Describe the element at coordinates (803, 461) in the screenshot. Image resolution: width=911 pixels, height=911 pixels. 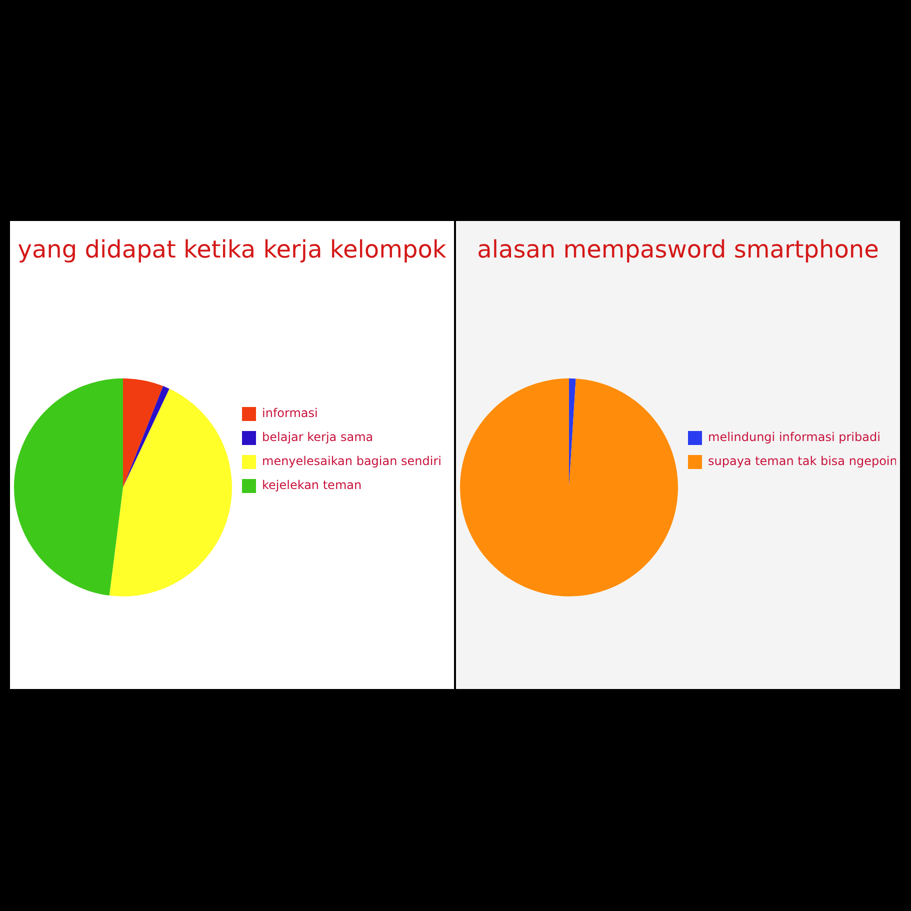
I see `legend-label: supaya teman tak bisa ngepoin` at that location.